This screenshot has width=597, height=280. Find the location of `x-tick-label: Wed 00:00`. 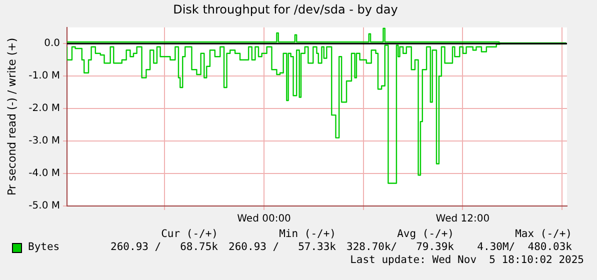

x-tick-label: Wed 00:00 is located at coordinates (264, 219).